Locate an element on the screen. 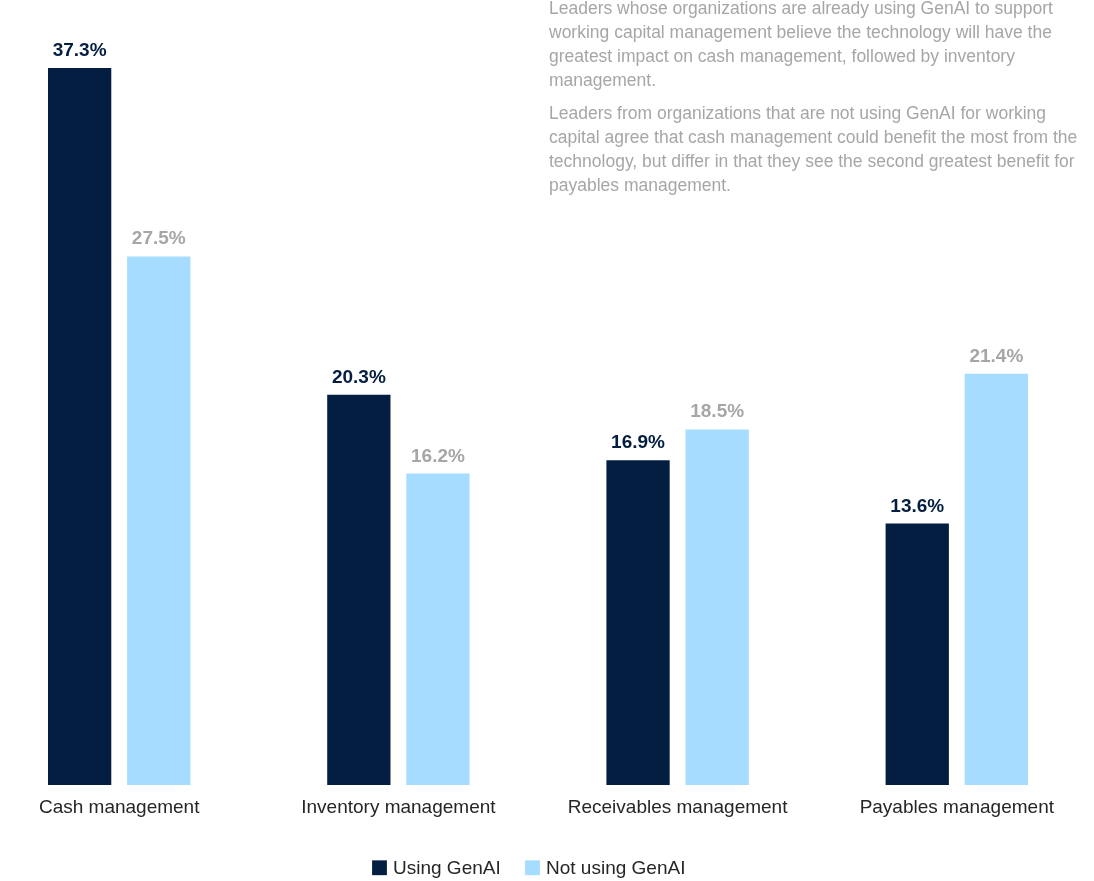 The height and width of the screenshot is (881, 1094). data-label: 16.2% is located at coordinates (438, 455).